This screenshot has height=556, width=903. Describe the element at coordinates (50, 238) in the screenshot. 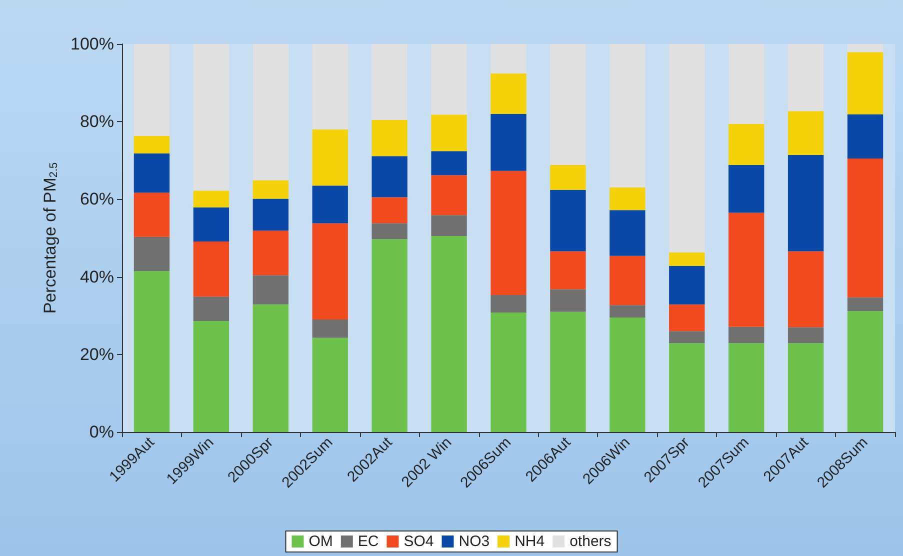

I see `y-axis-title: Percentage of PM2.5` at that location.